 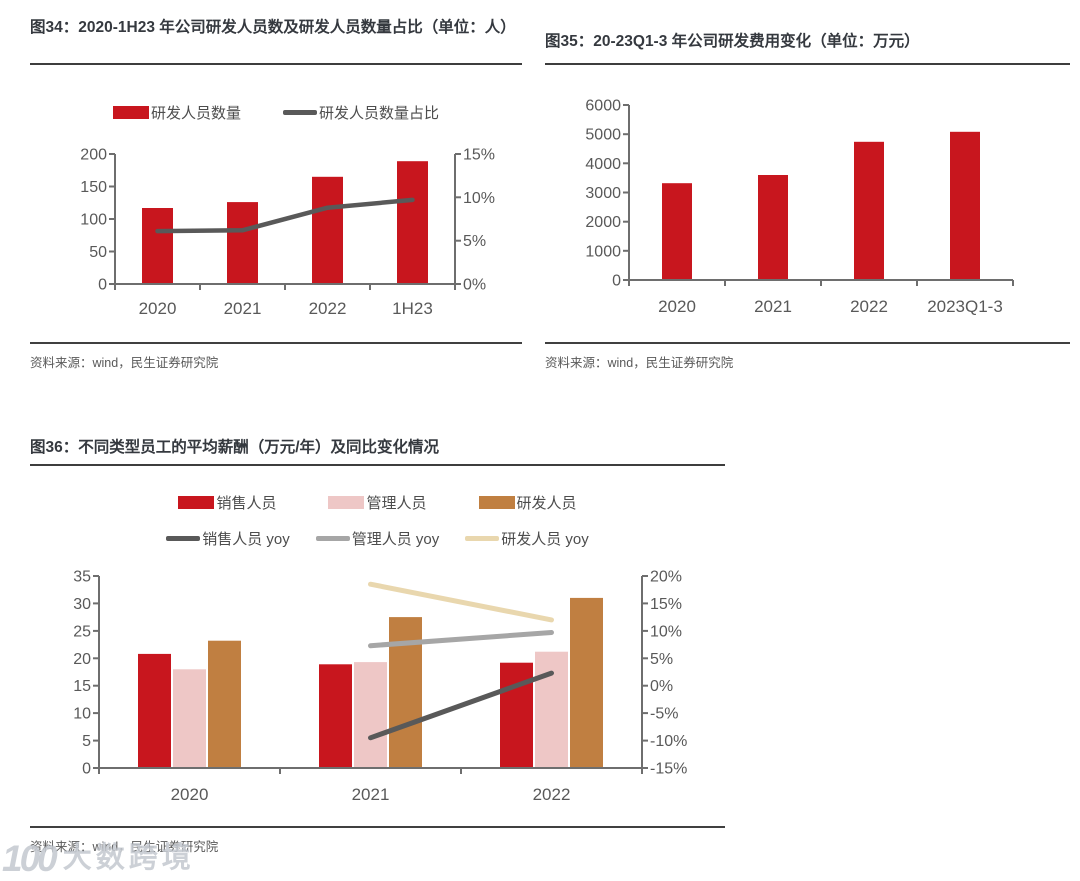 I want to click on legend-item: 研发人员数量占比, so click(x=361, y=112).